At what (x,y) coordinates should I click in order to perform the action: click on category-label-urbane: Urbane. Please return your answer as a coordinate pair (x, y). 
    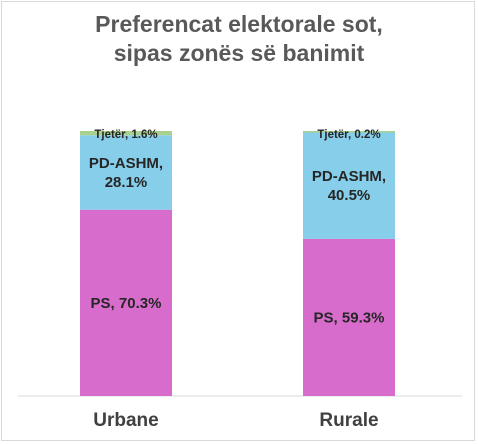
    Looking at the image, I should click on (125, 420).